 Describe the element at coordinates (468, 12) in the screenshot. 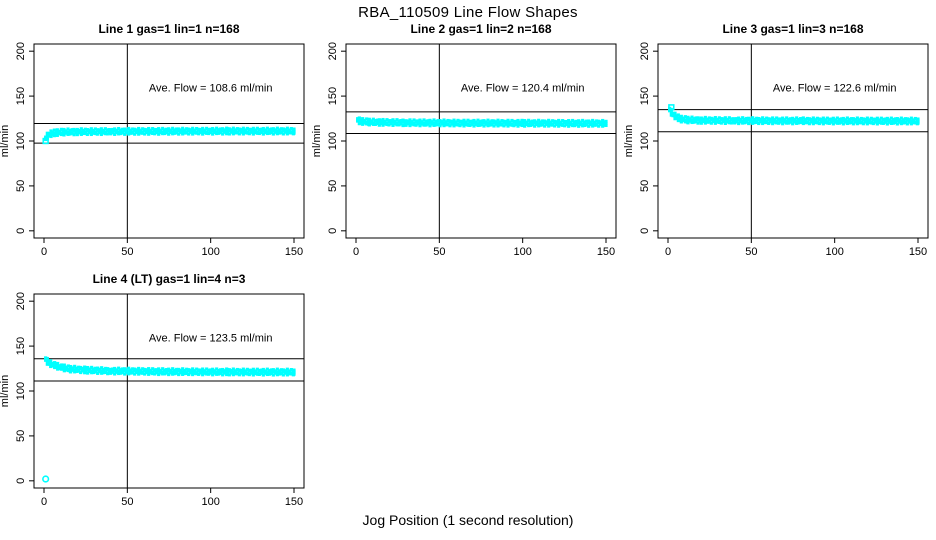

I see `chart-main-title: RBA_110509 Line Flow Shapes` at that location.